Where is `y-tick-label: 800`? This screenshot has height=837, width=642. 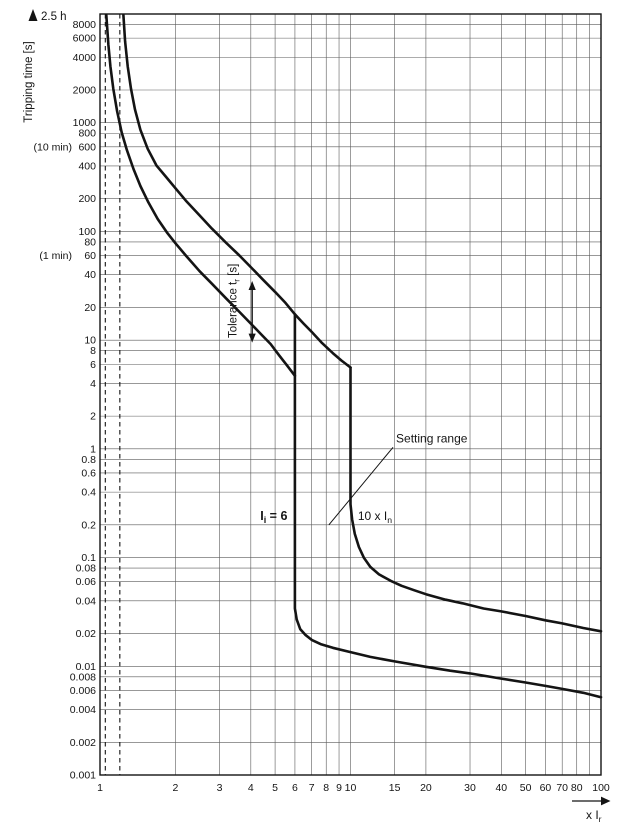 y-tick-label: 800 is located at coordinates (87, 134).